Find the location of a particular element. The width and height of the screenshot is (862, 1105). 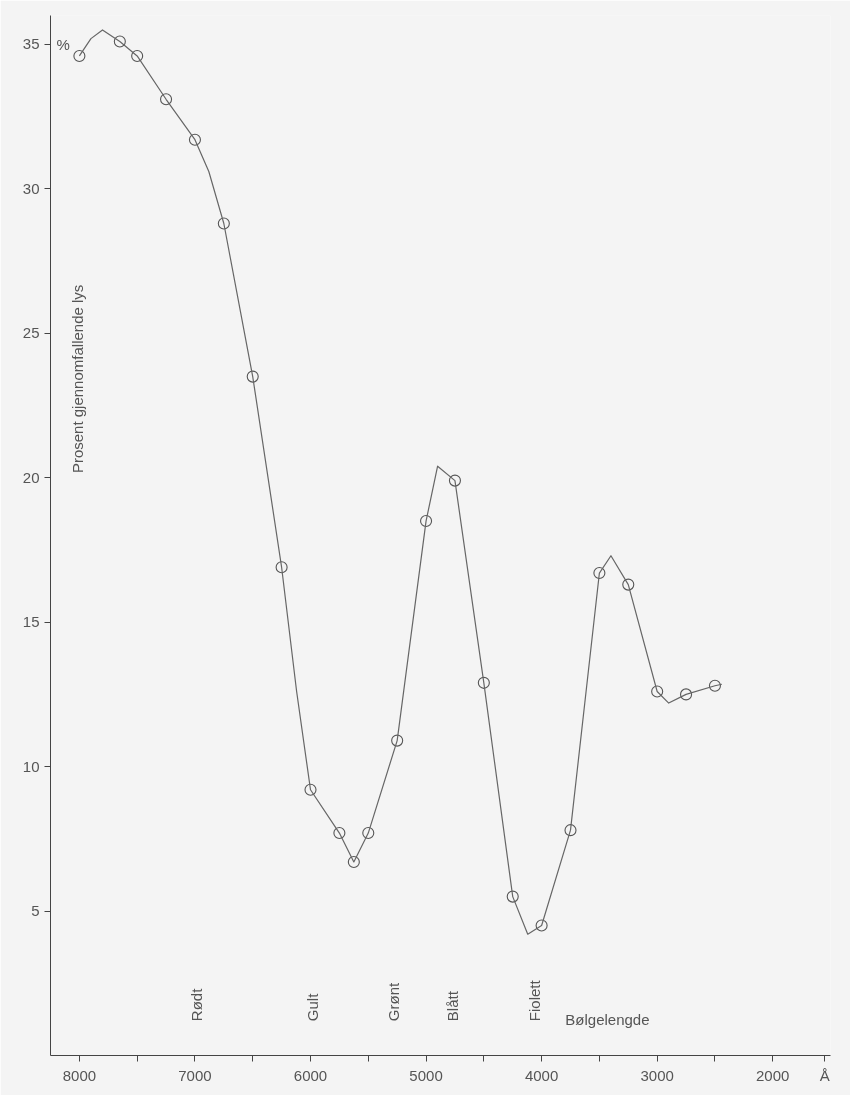

y-axis-title: Prosent gjennomfallende lys is located at coordinates (78, 379).